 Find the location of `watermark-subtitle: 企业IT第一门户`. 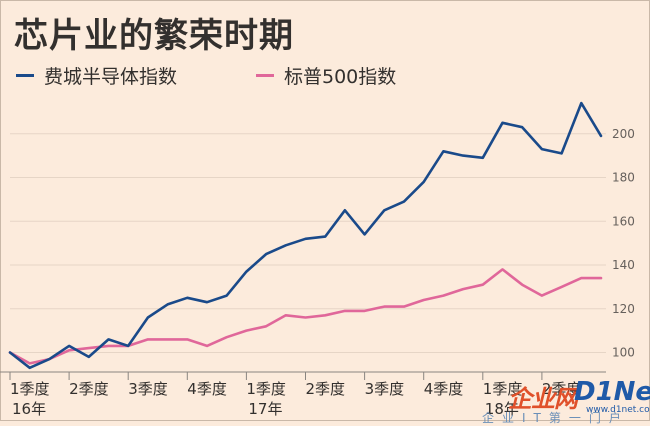

watermark-subtitle: 企业IT第一门户 is located at coordinates (555, 417).